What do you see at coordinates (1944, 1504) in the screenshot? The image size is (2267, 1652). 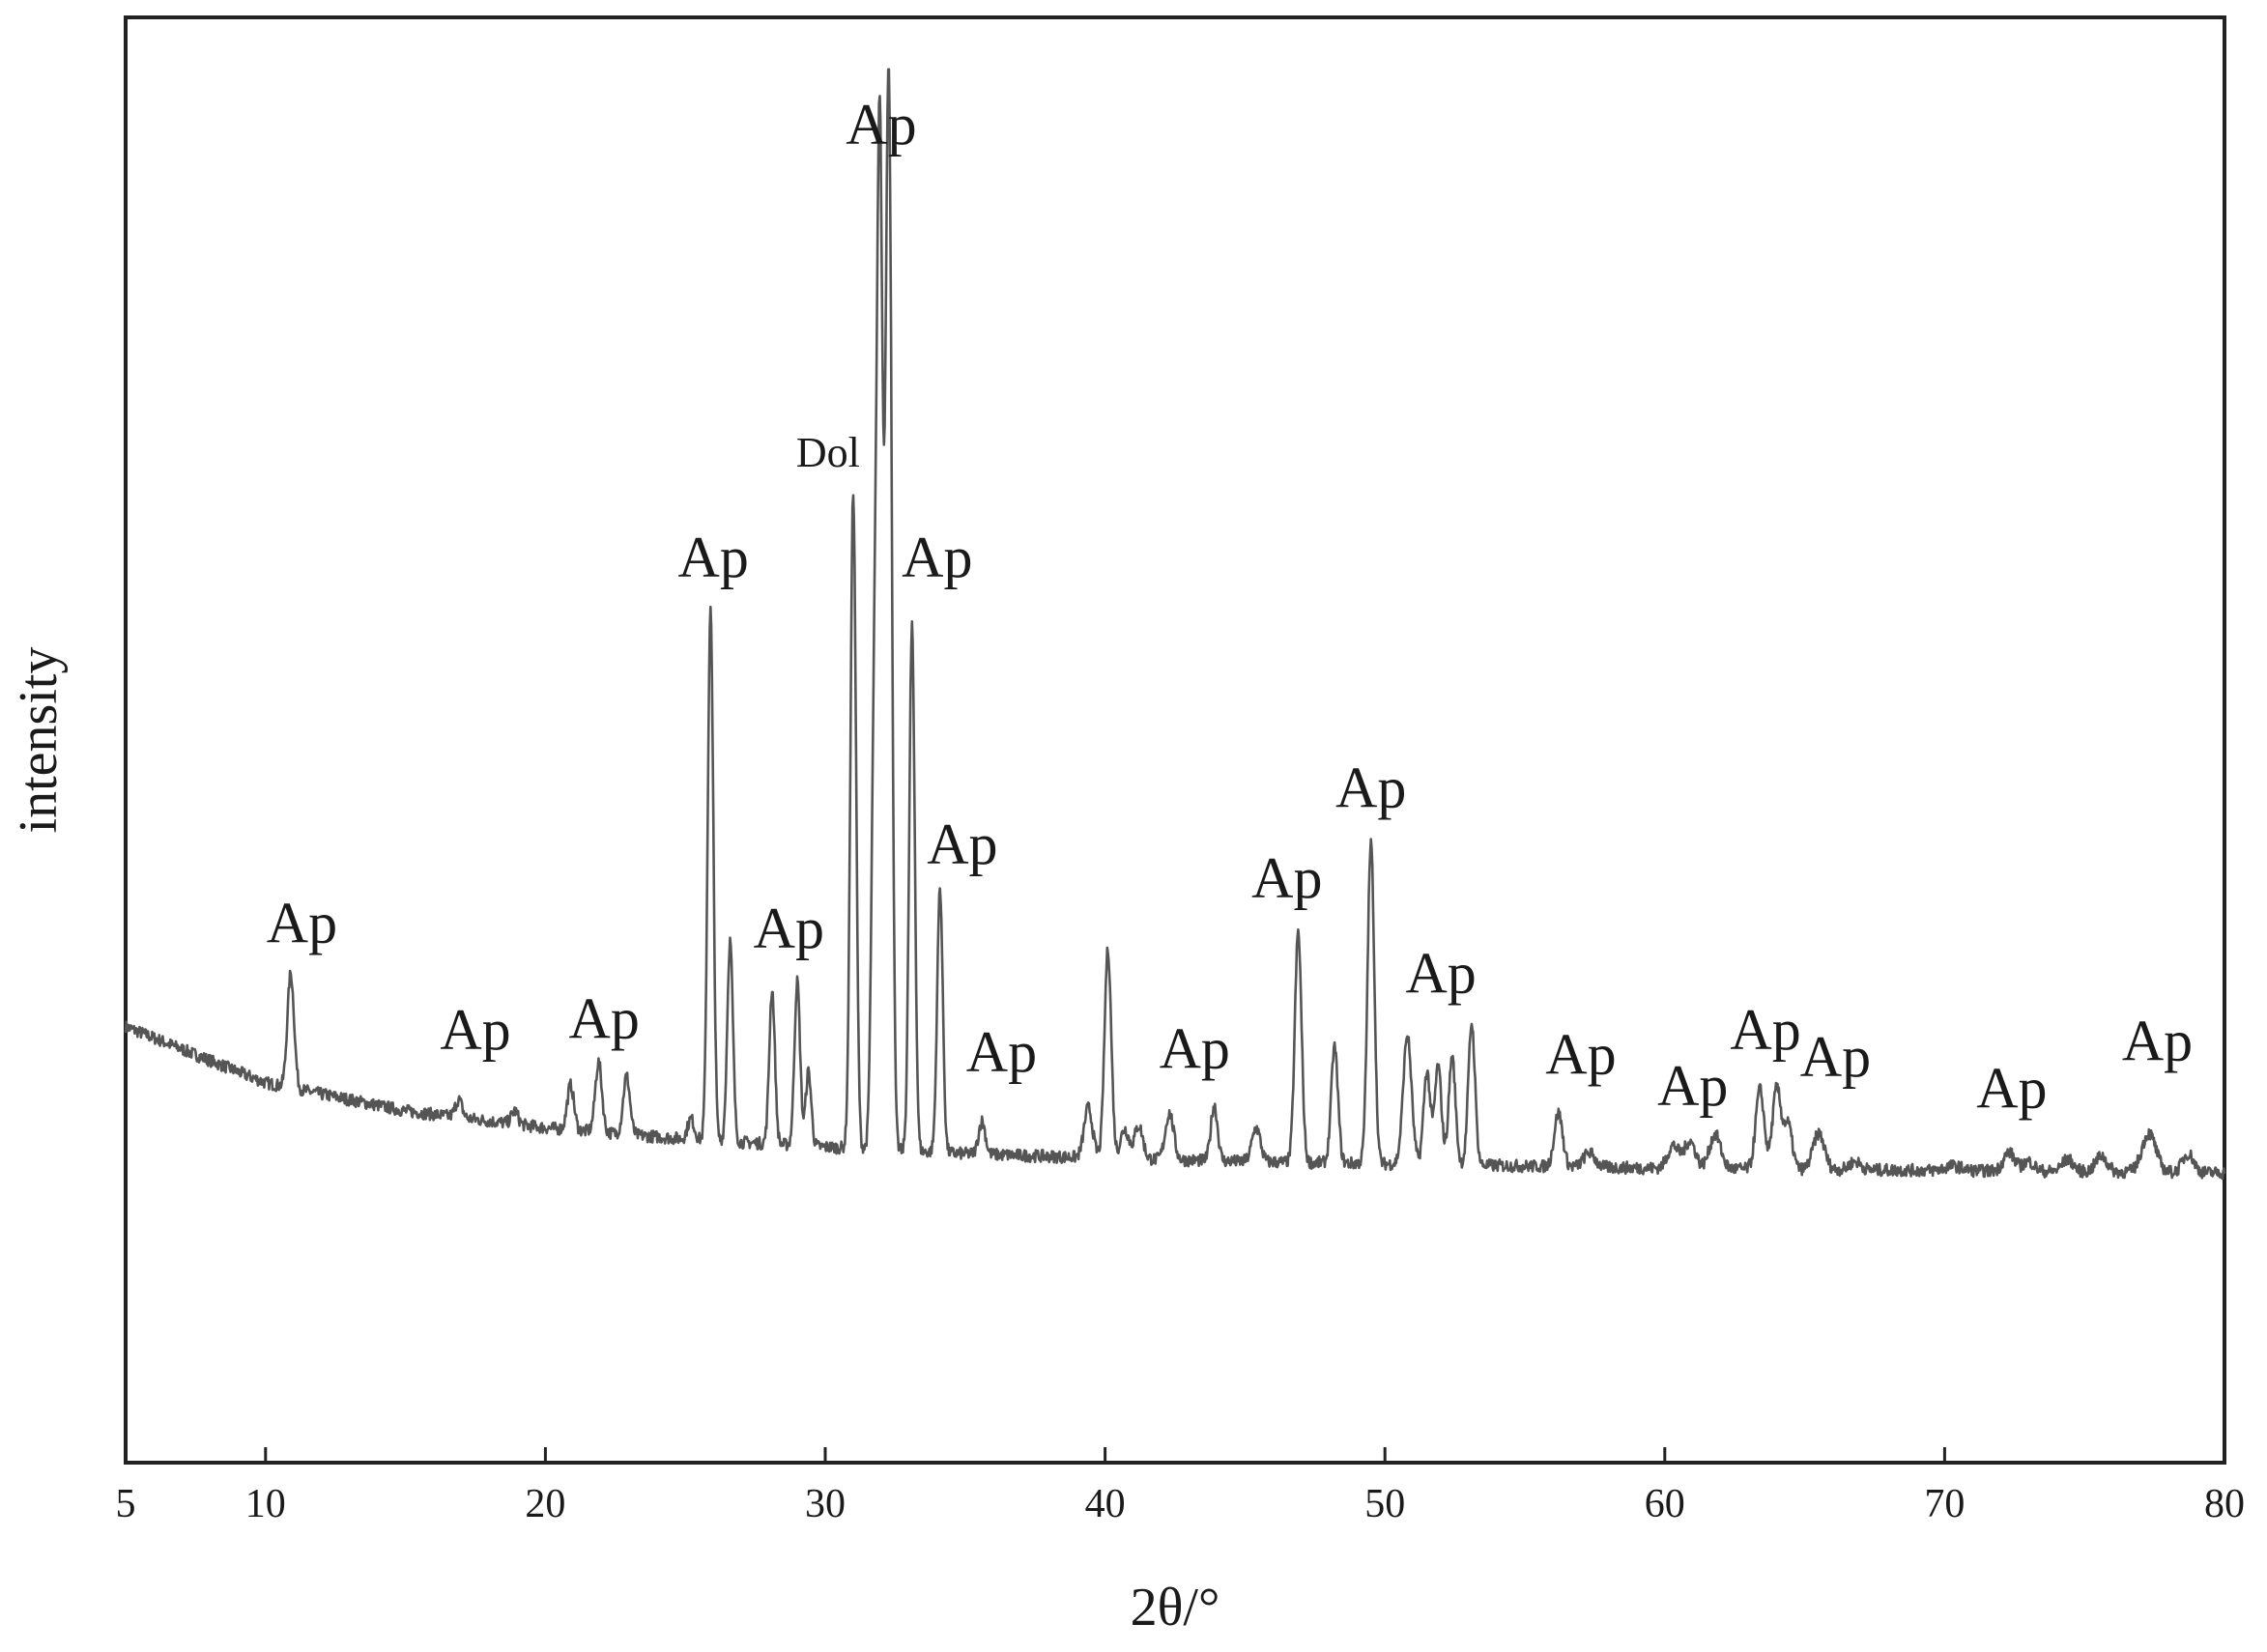 I see `x-tick-label: 70` at bounding box center [1944, 1504].